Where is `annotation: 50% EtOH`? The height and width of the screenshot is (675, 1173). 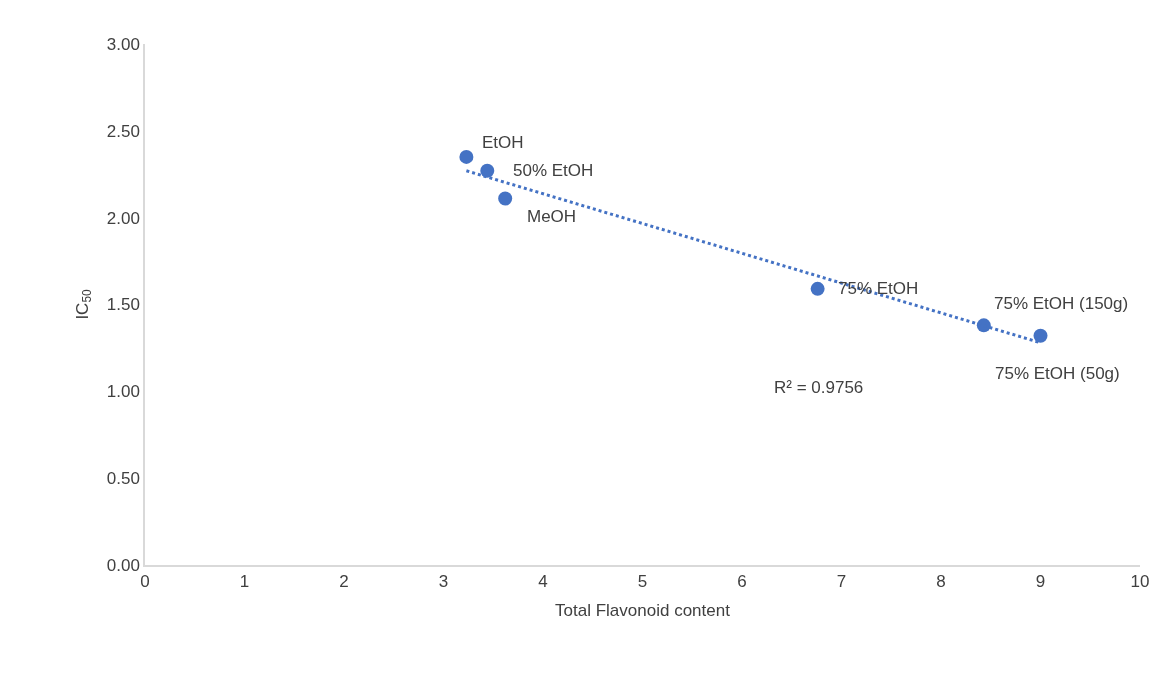
annotation: 50% EtOH is located at coordinates (553, 170).